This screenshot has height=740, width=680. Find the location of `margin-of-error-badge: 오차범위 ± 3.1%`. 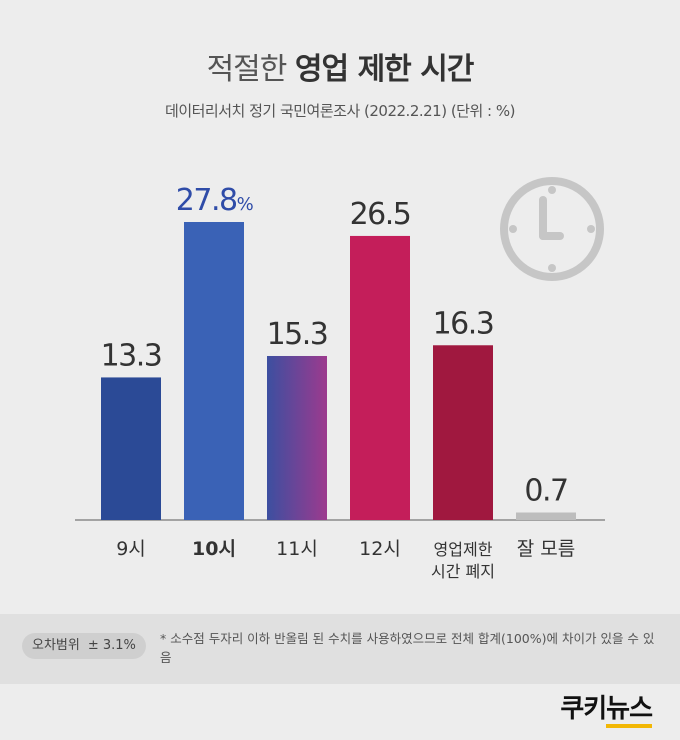

margin-of-error-badge: 오차범위 ± 3.1% is located at coordinates (84, 646).